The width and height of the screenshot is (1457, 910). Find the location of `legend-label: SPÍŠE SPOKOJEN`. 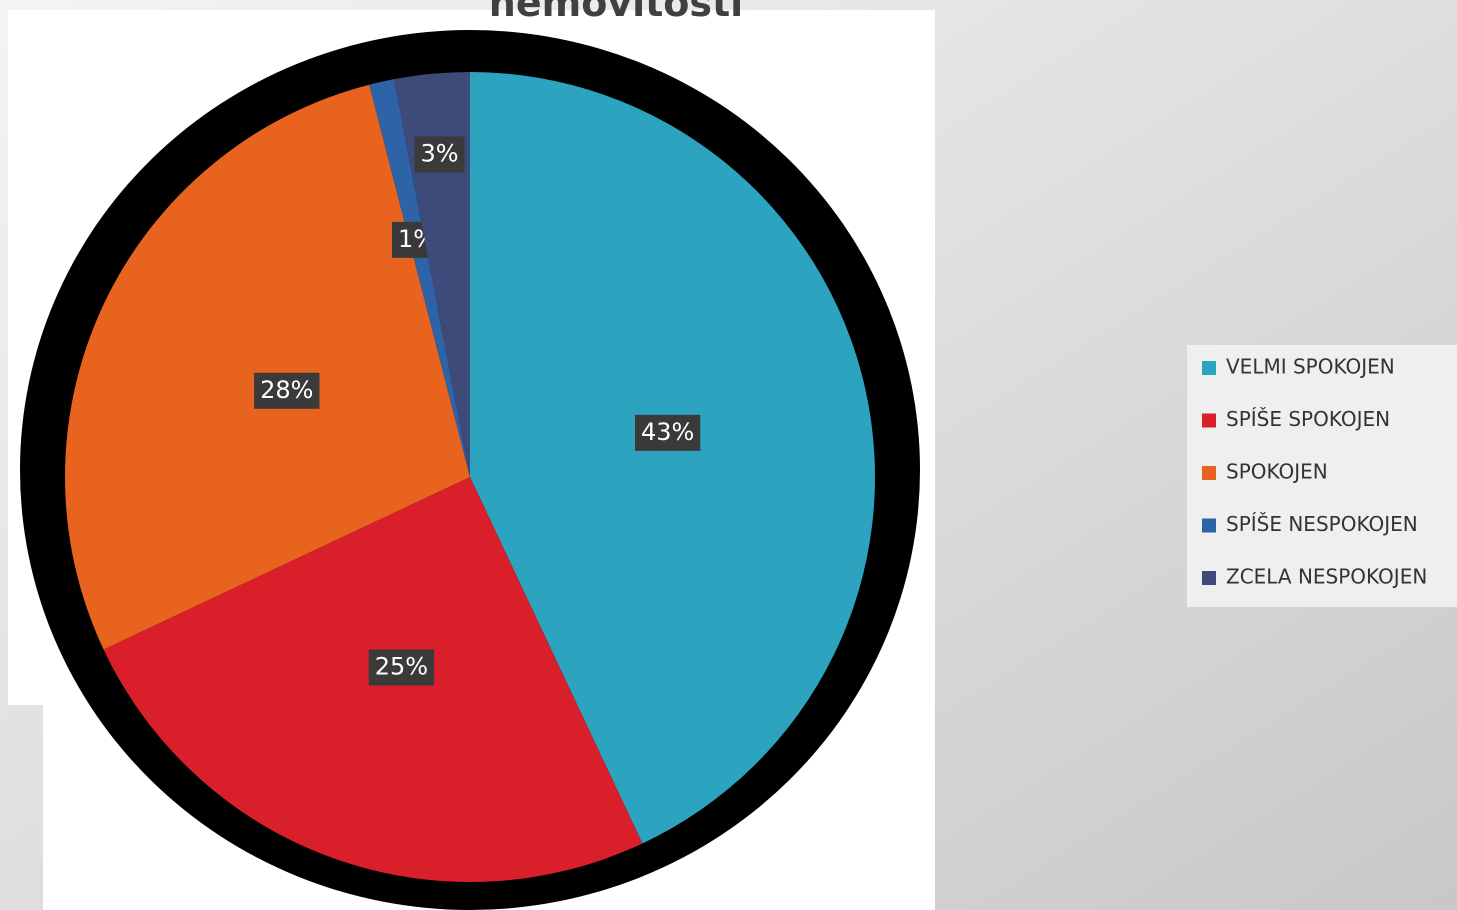

legend-label: SPÍŠE SPOKOJEN is located at coordinates (1308, 419).